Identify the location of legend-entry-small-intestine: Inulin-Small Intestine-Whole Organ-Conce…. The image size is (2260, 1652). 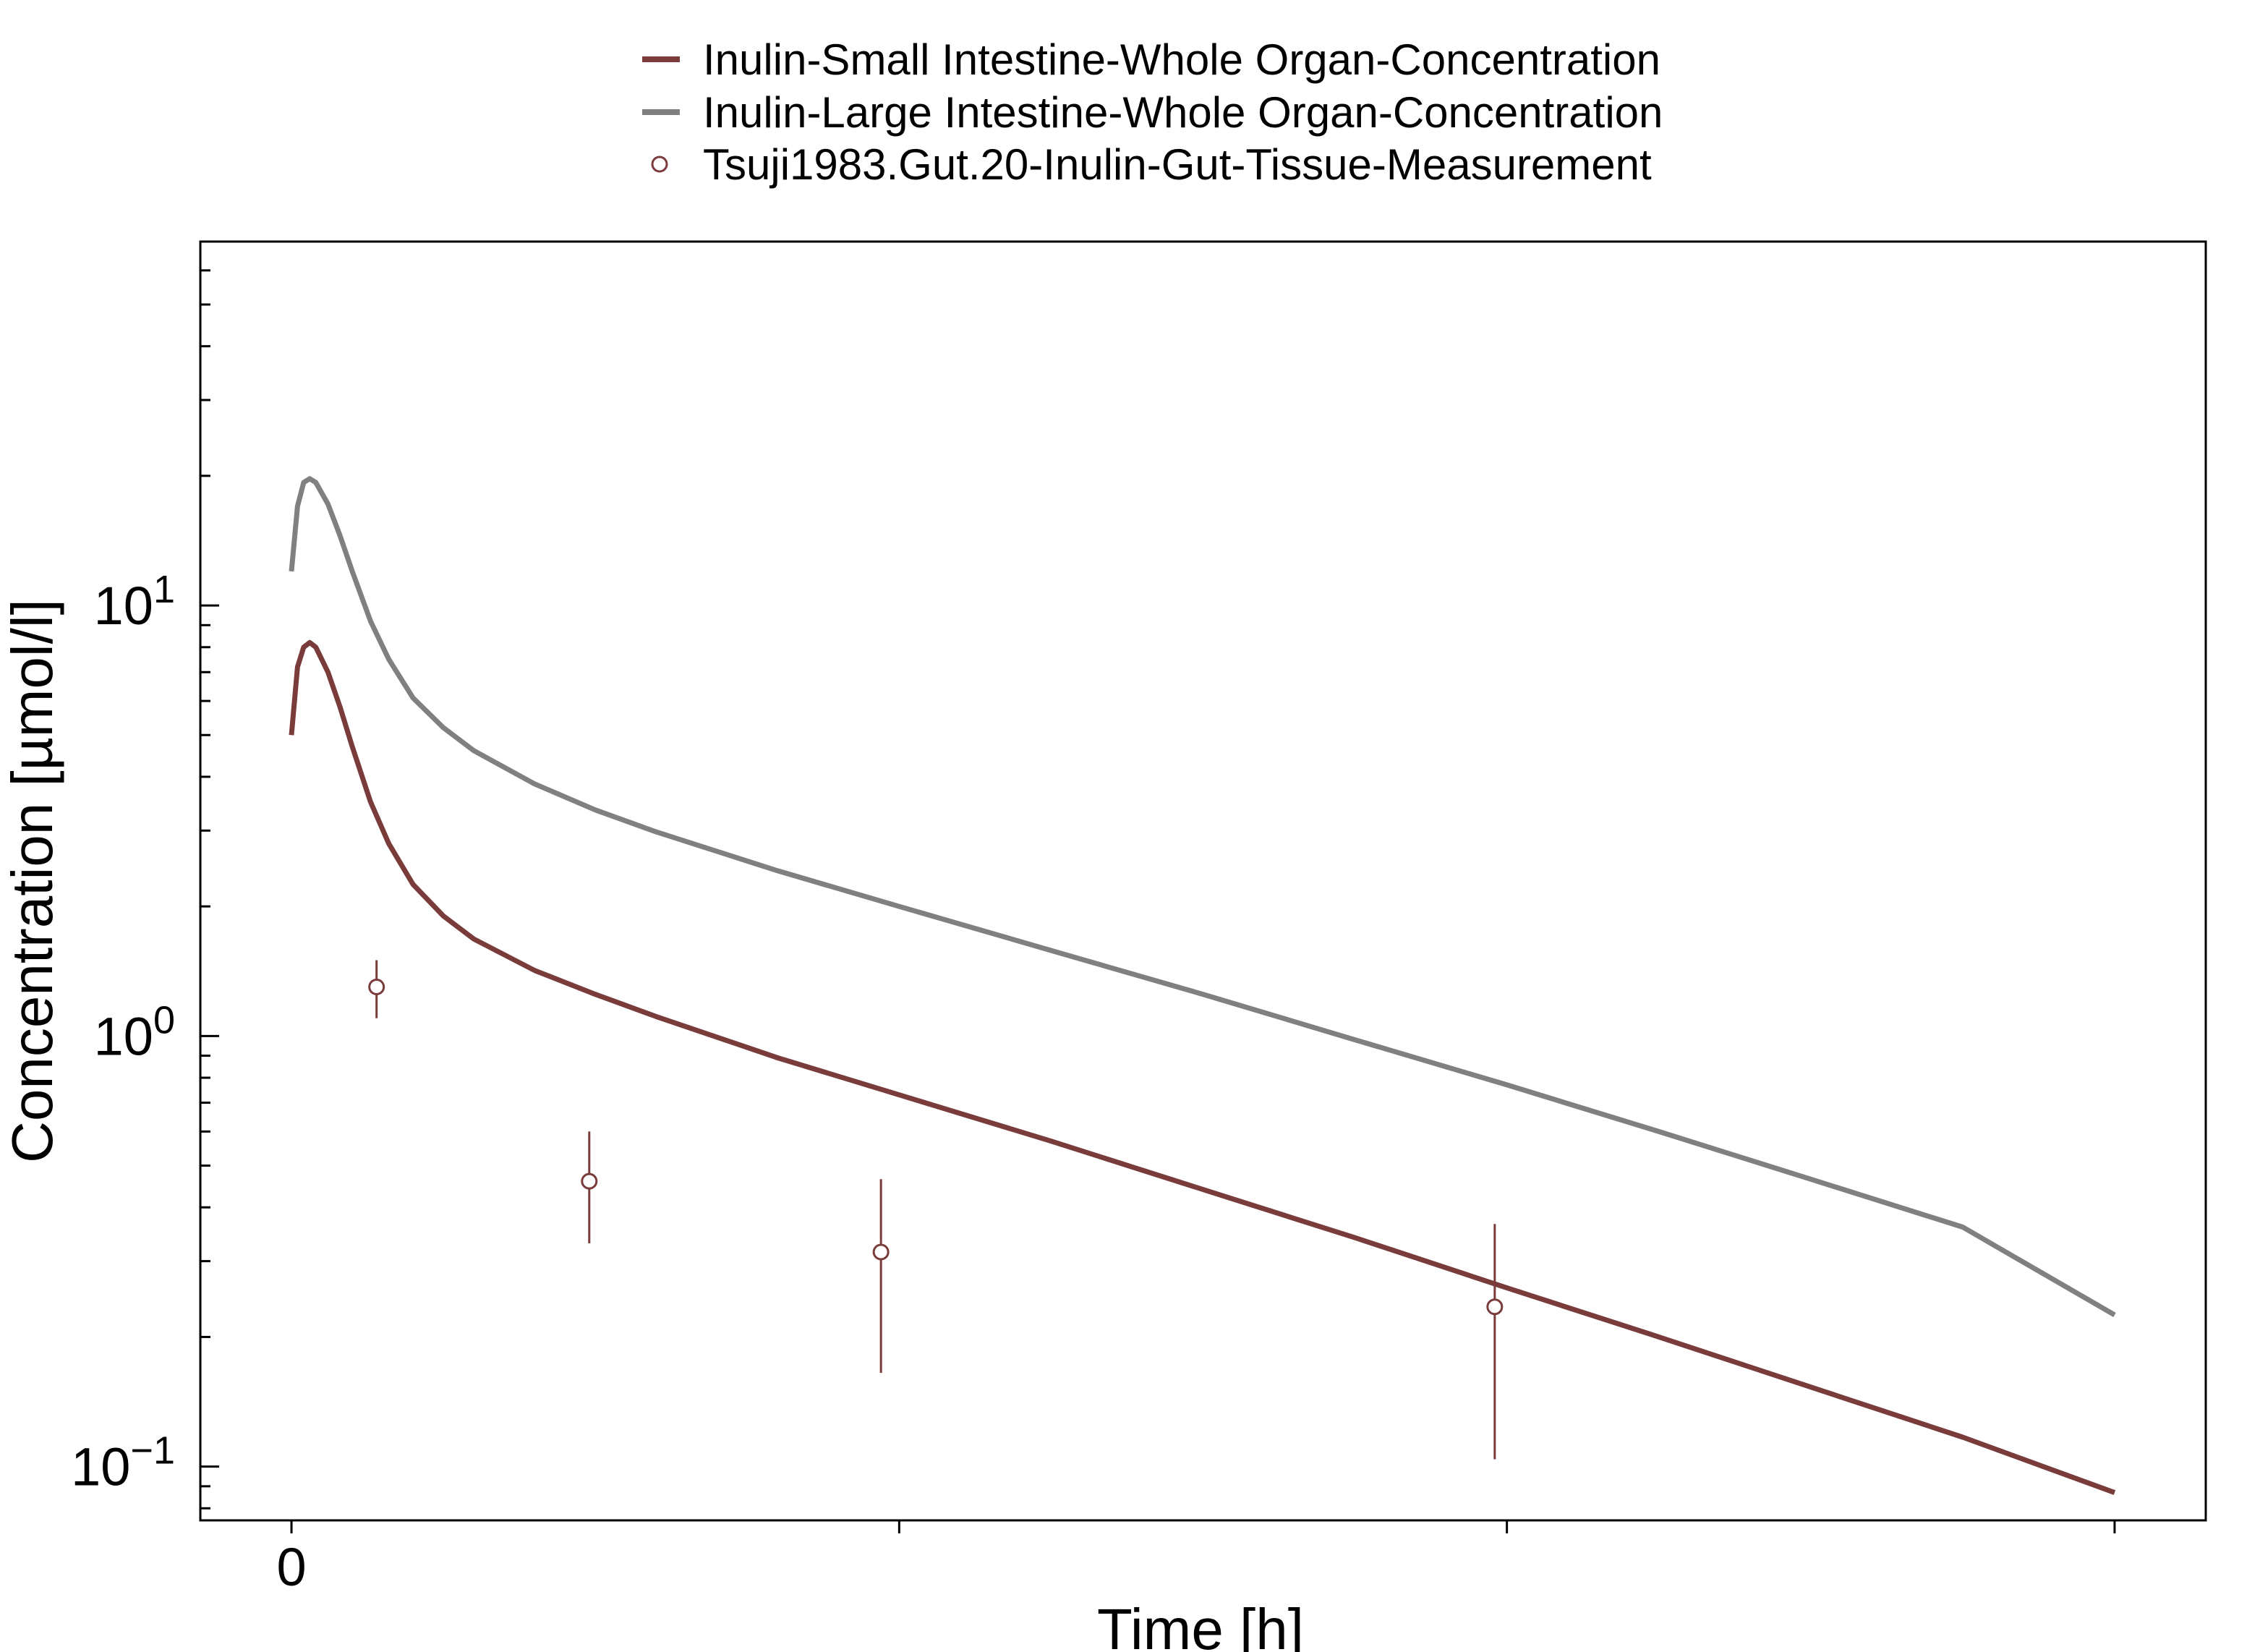
(1151, 59).